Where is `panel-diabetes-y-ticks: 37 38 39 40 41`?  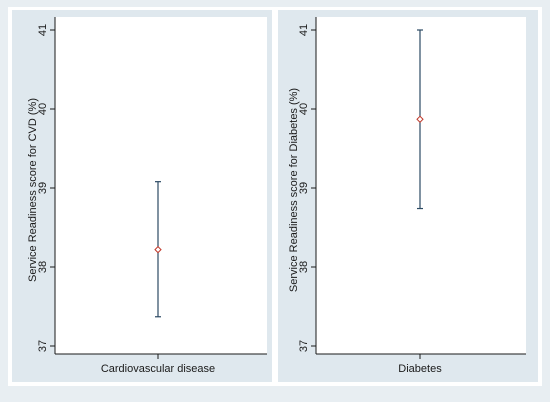 panel-diabetes-y-ticks: 37 38 39 40 41 is located at coordinates (307, 188).